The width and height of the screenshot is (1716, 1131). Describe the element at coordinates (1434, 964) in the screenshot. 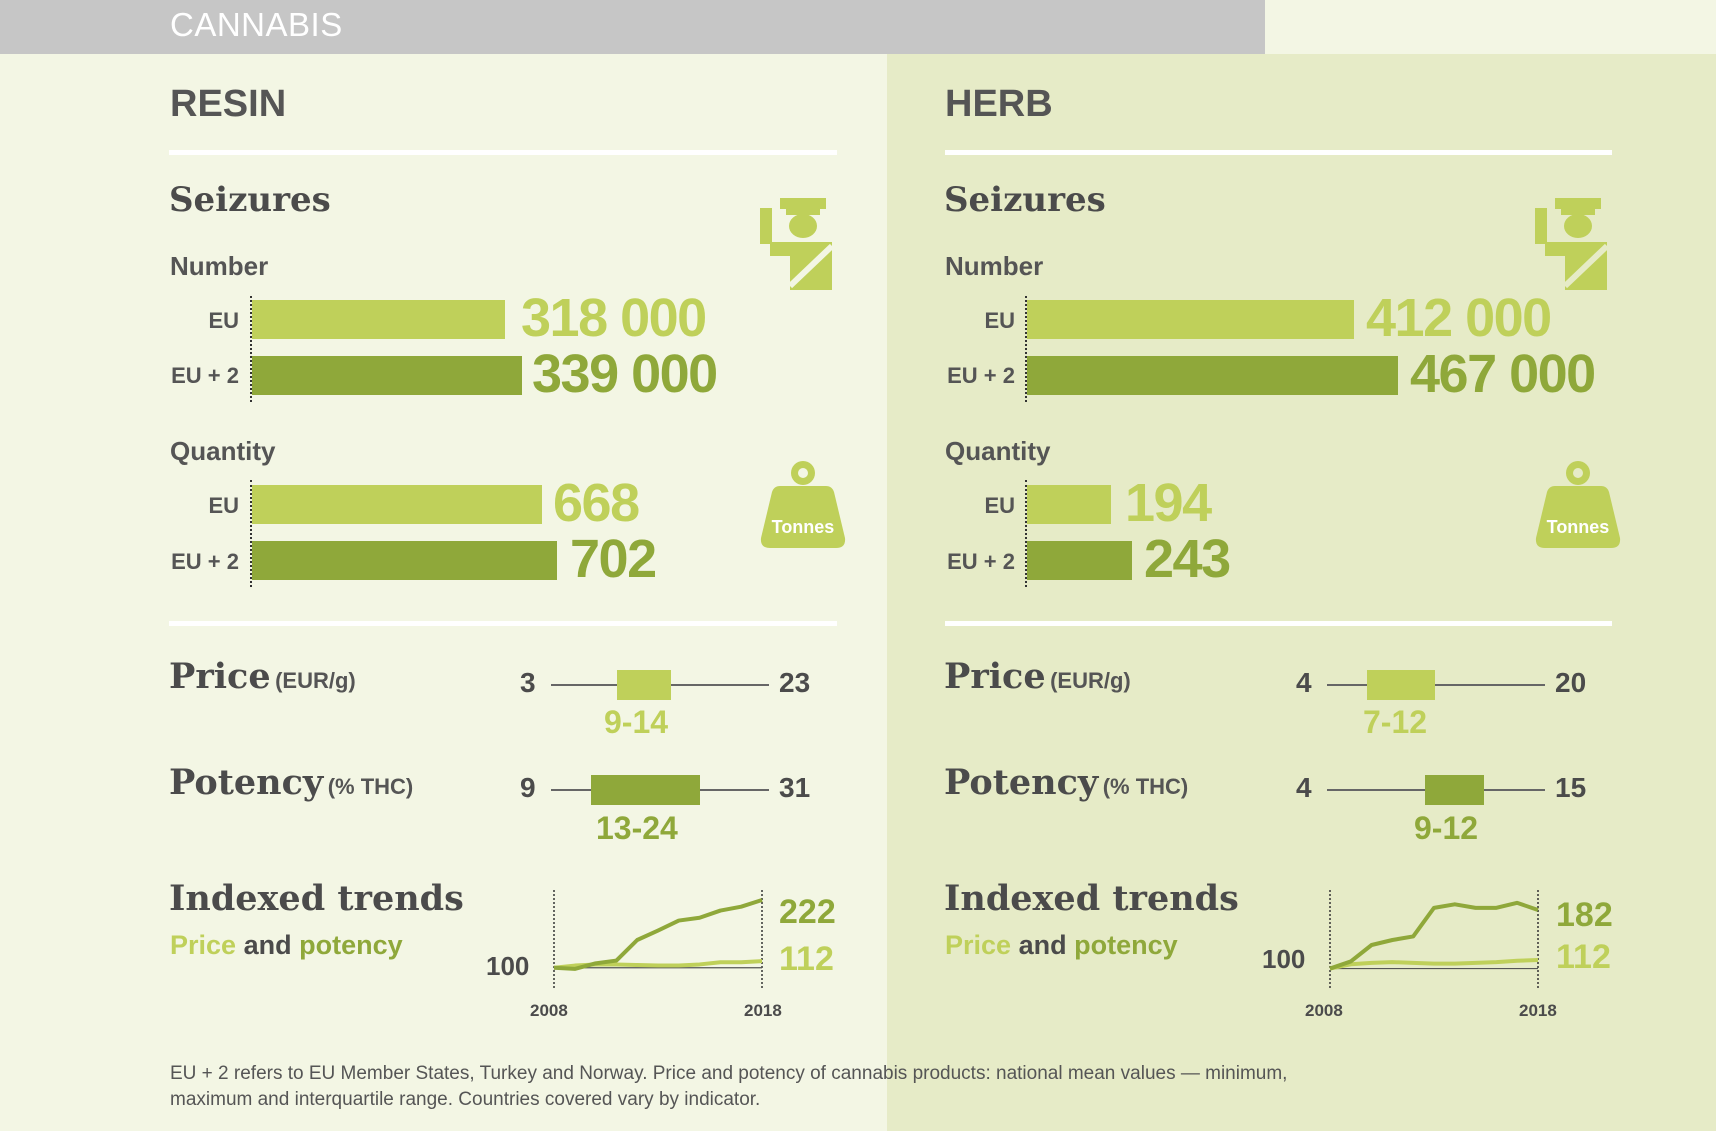

I see `trend-line-price` at that location.